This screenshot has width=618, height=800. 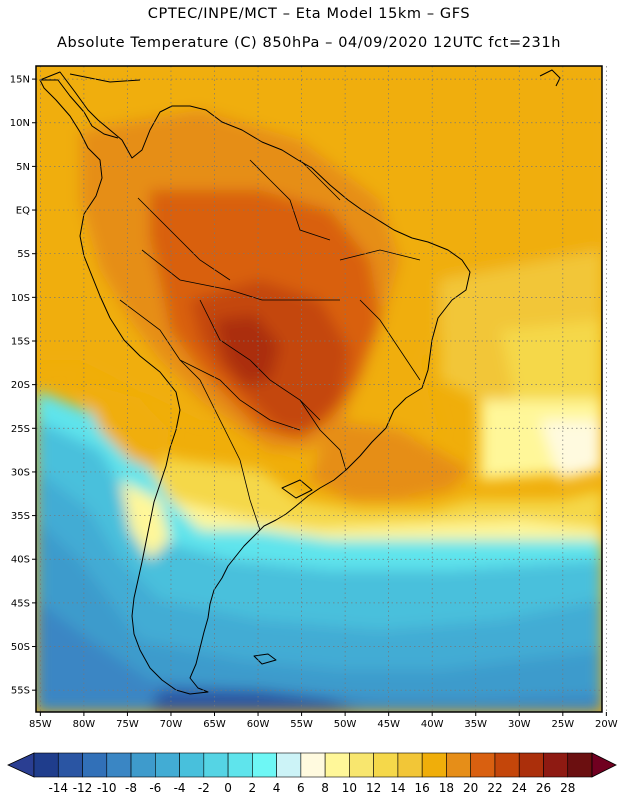 I want to click on lon-tick-label: 45W, so click(x=388, y=724).